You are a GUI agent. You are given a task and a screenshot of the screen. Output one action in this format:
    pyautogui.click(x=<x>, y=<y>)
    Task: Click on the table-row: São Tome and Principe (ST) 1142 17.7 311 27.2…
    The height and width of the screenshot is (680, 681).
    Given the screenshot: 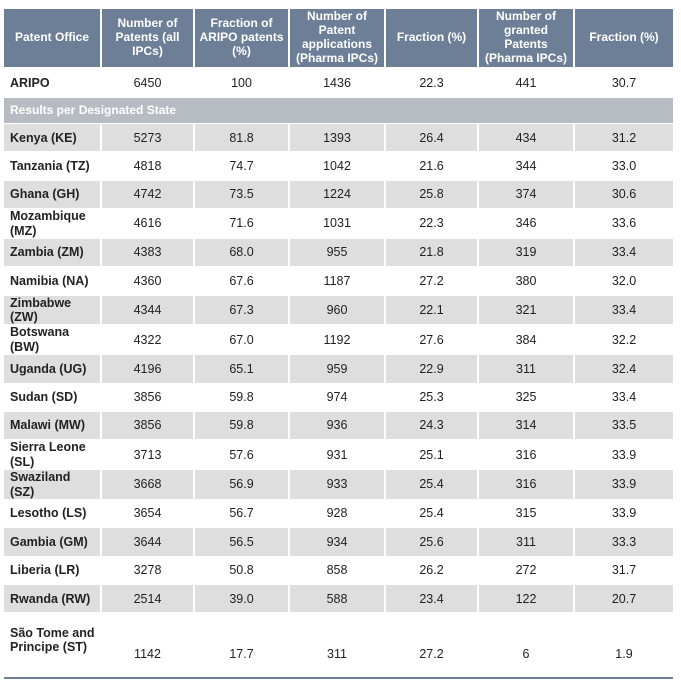 What is the action you would take?
    pyautogui.click(x=338, y=641)
    